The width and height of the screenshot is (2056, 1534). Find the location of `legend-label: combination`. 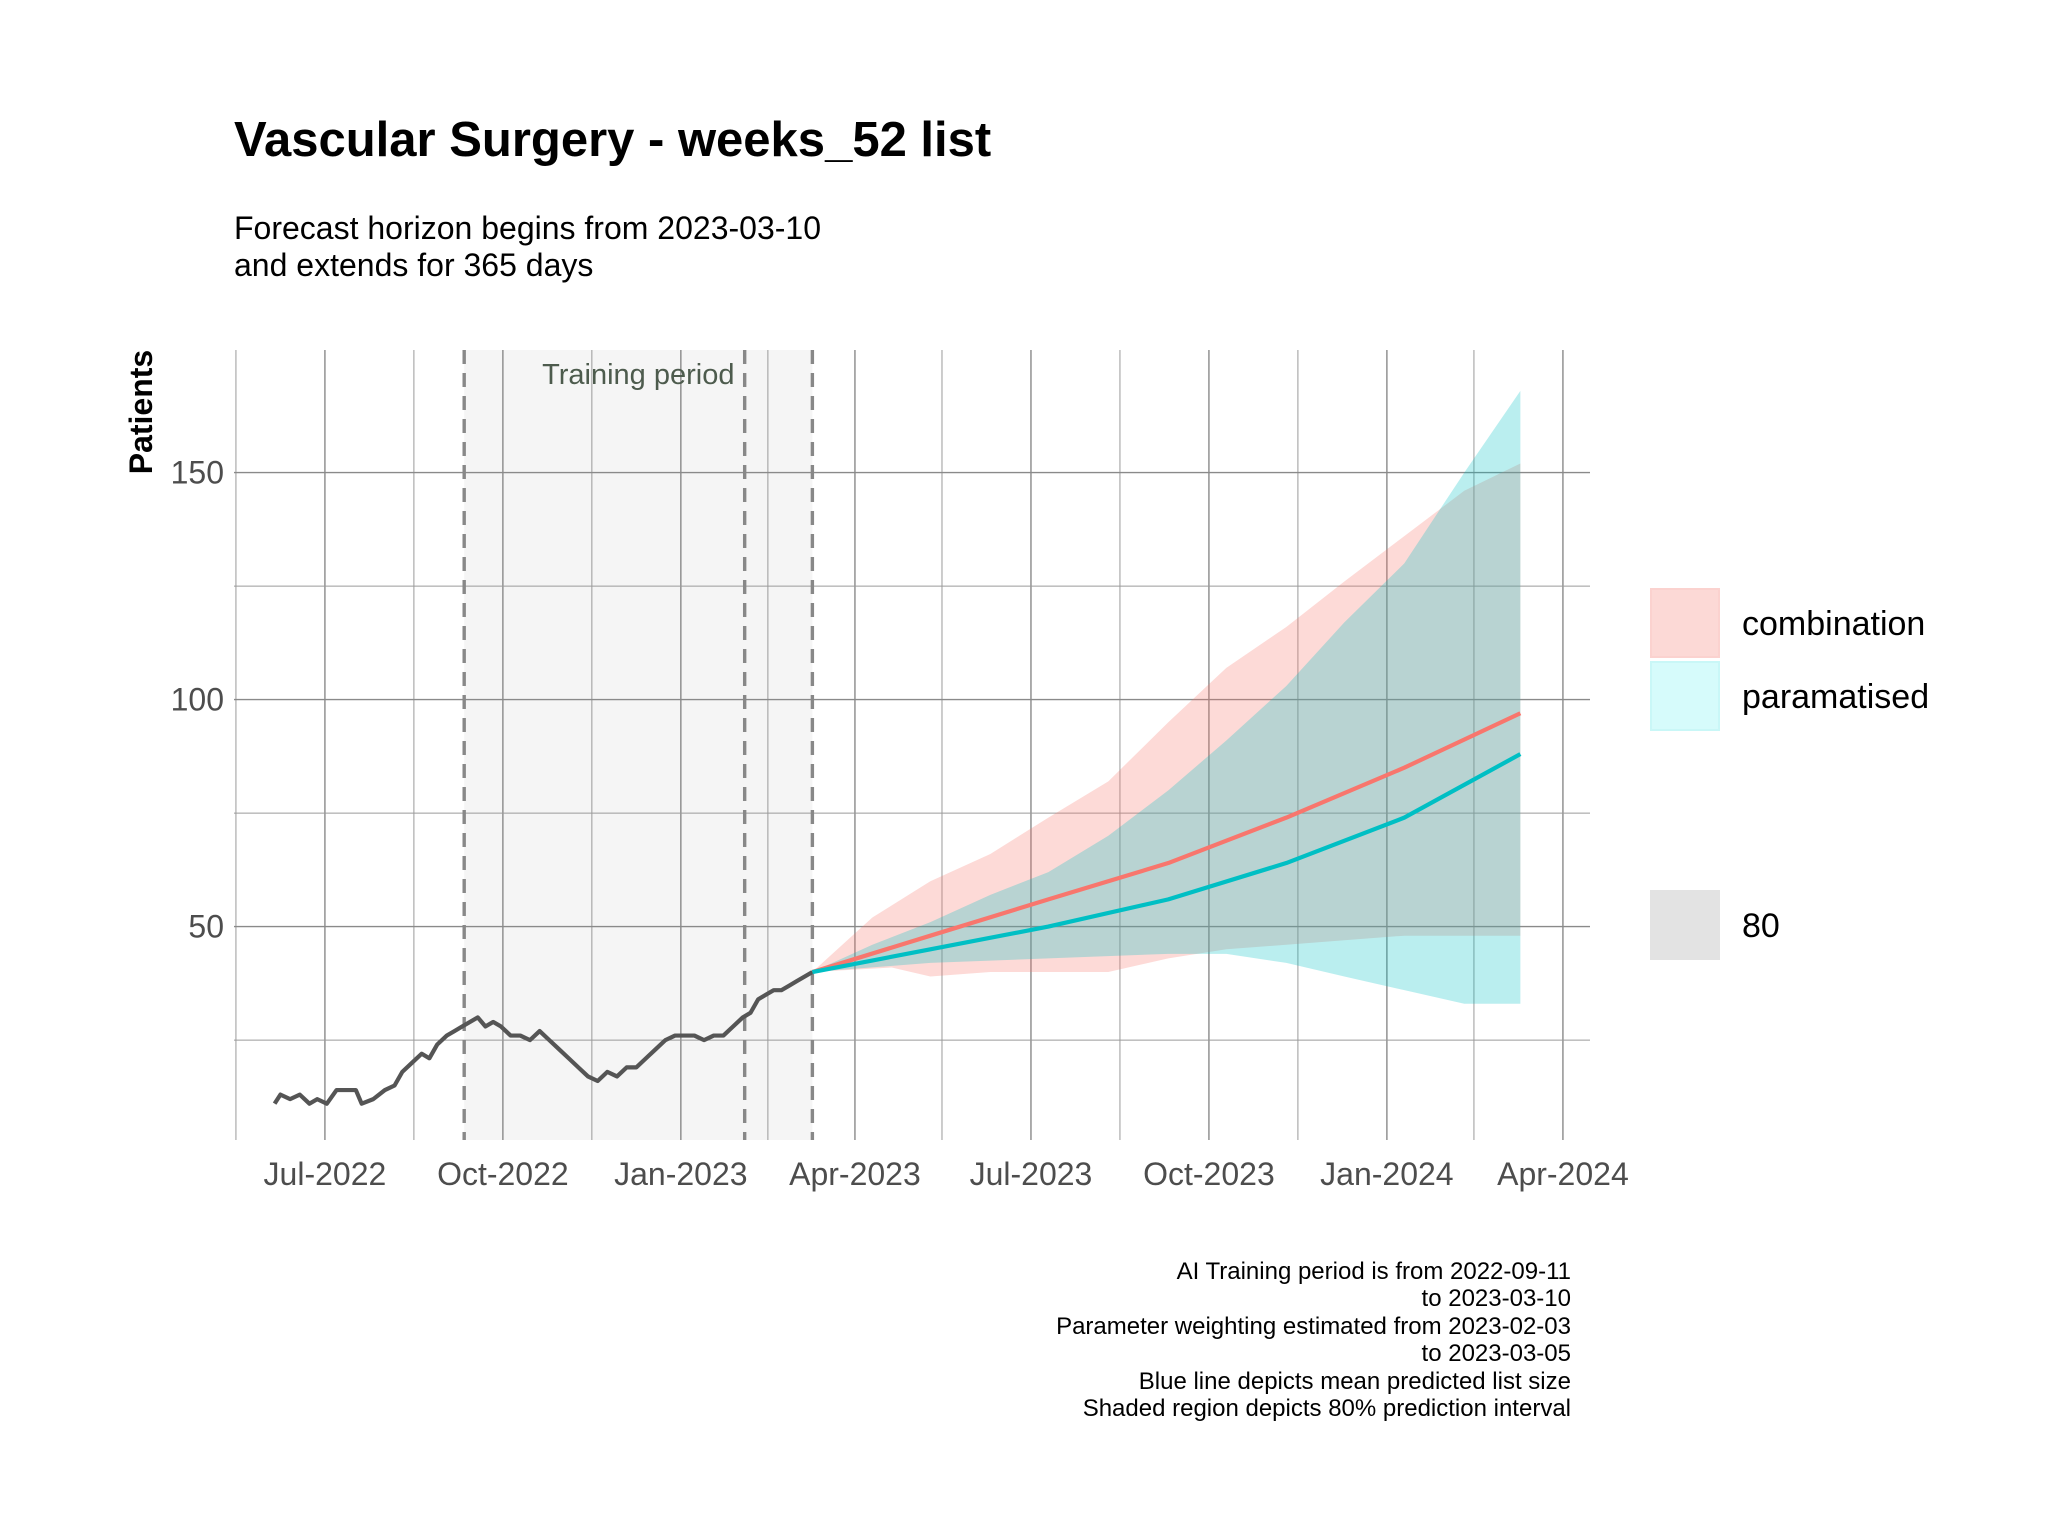

legend-label: combination is located at coordinates (1834, 624).